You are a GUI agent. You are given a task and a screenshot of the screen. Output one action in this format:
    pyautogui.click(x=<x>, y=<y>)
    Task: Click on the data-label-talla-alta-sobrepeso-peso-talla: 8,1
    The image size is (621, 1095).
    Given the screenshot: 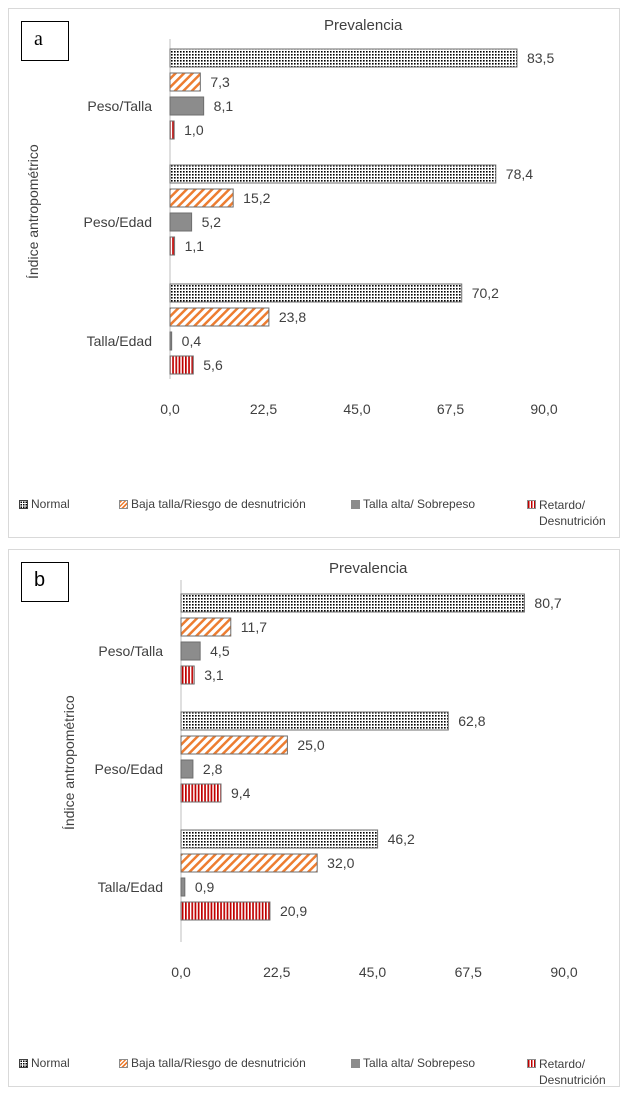 What is the action you would take?
    pyautogui.click(x=224, y=106)
    